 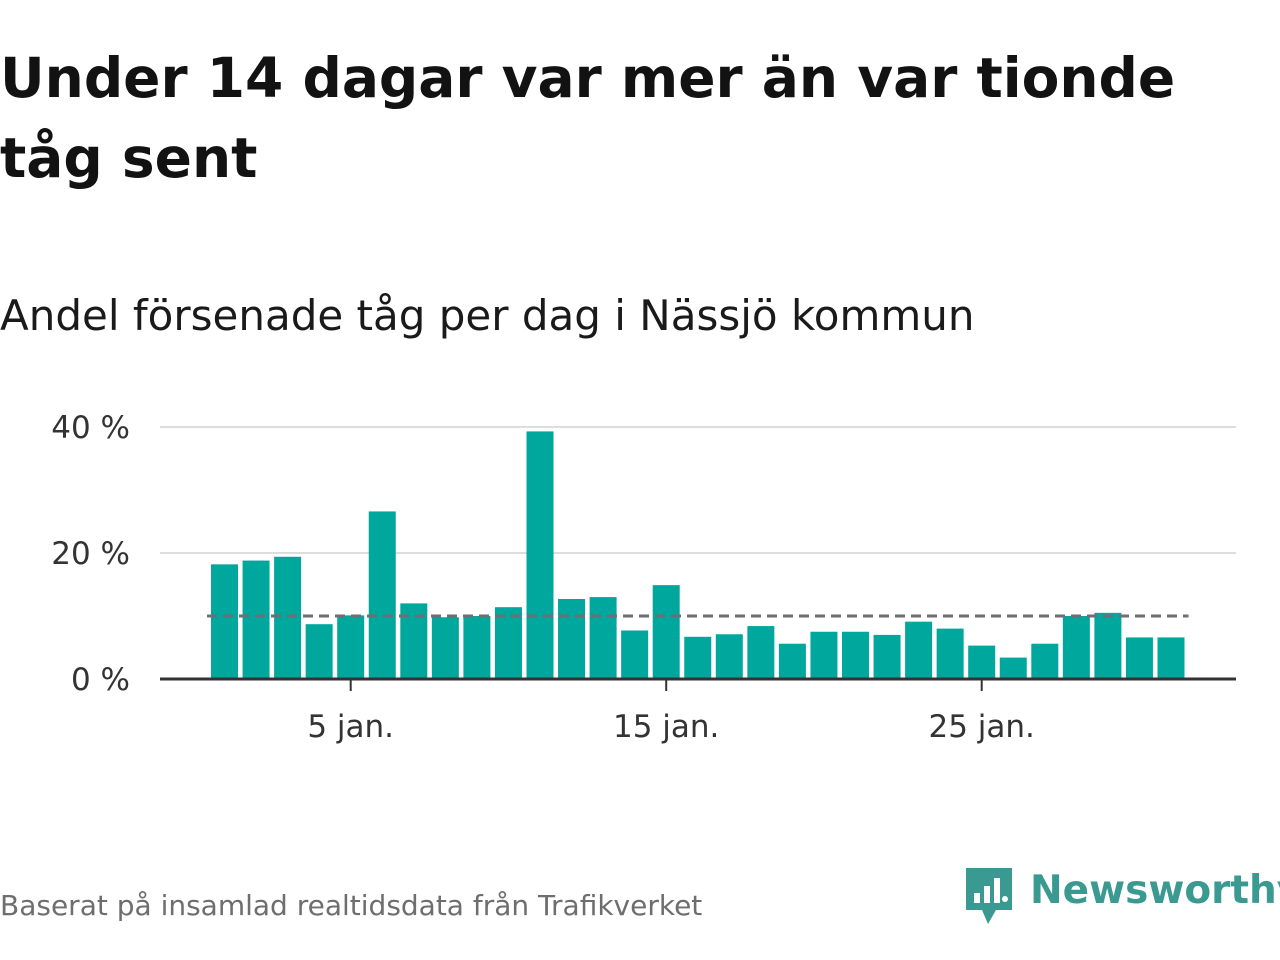 I want to click on brand-logo: Newsworthy, so click(x=1121, y=897).